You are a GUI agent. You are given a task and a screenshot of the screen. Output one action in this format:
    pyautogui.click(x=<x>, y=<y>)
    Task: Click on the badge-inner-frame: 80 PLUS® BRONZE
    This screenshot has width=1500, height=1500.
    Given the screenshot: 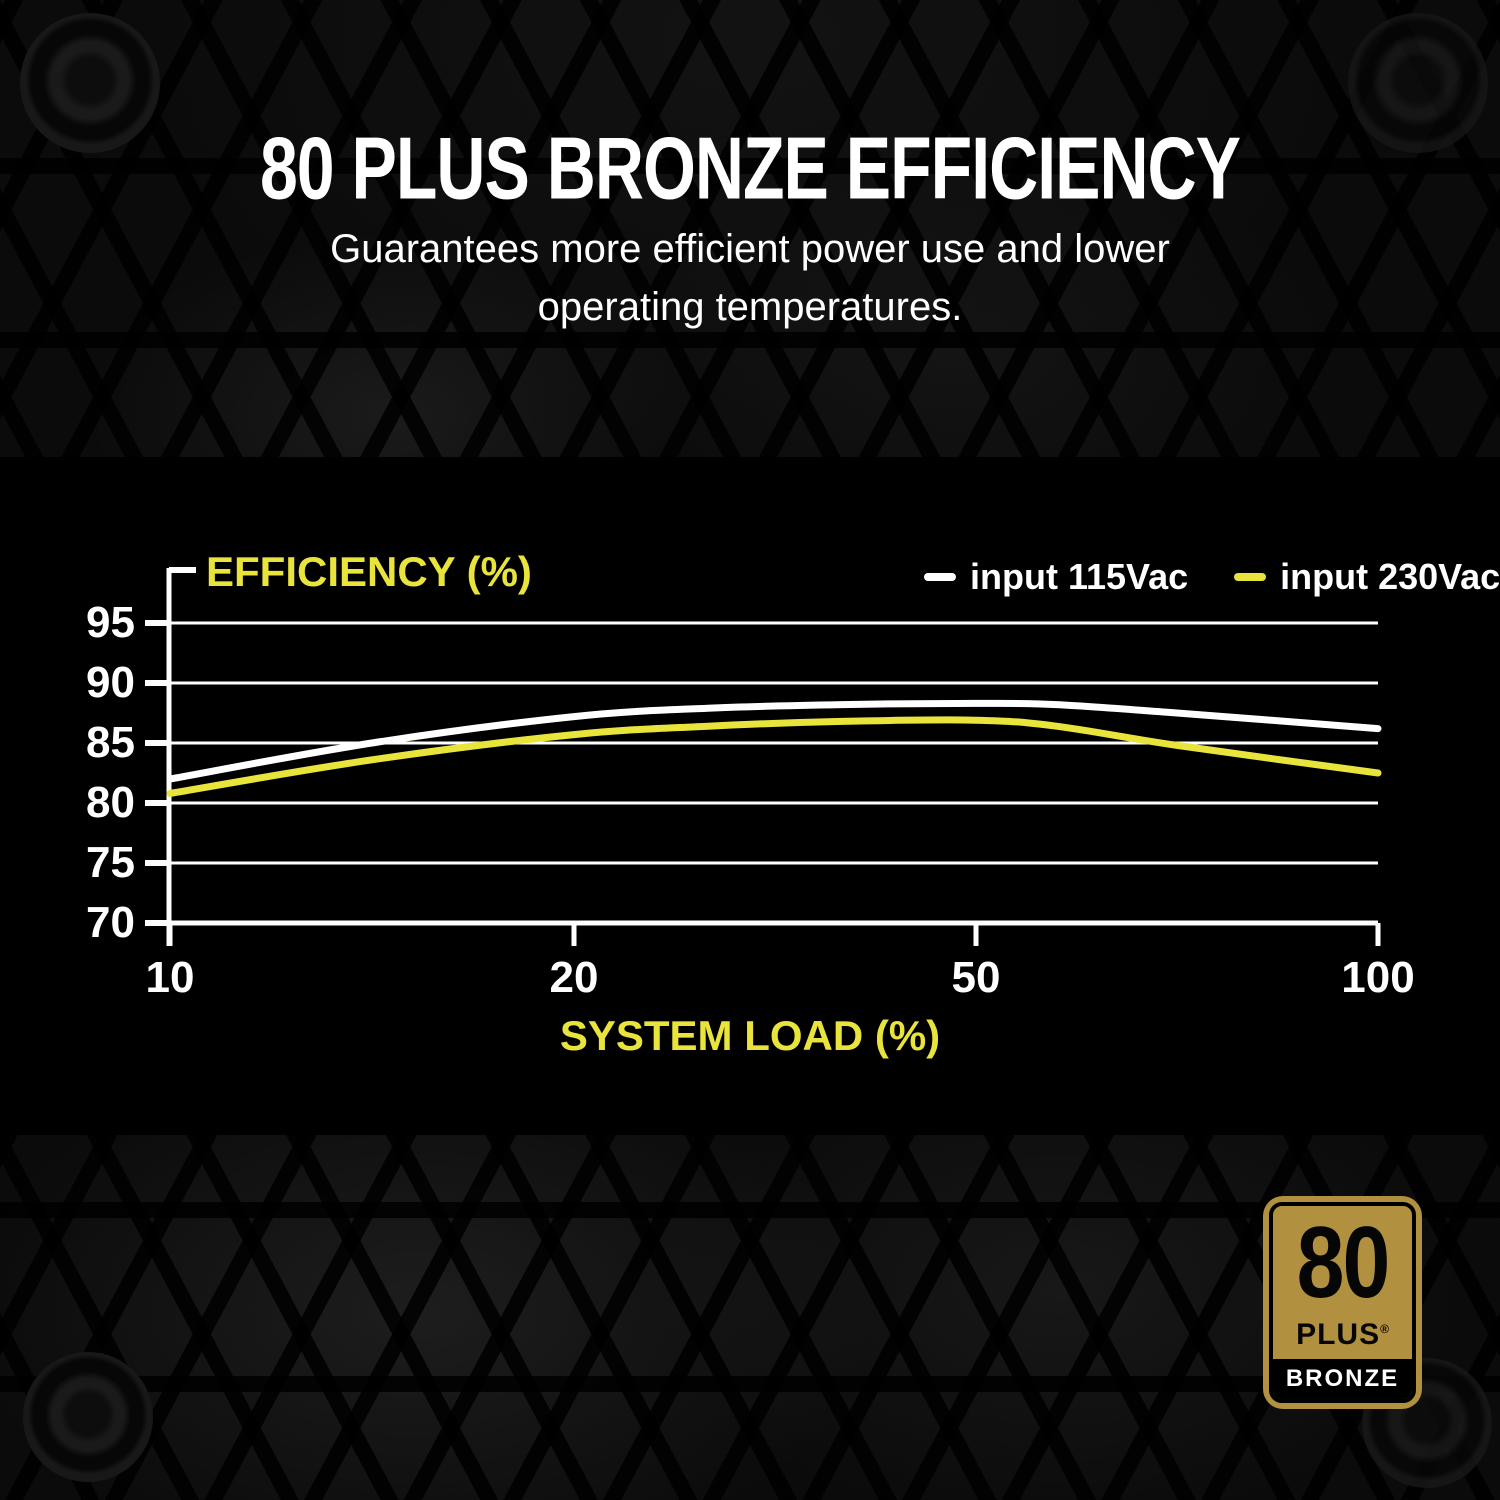 What is the action you would take?
    pyautogui.click(x=1342, y=1302)
    